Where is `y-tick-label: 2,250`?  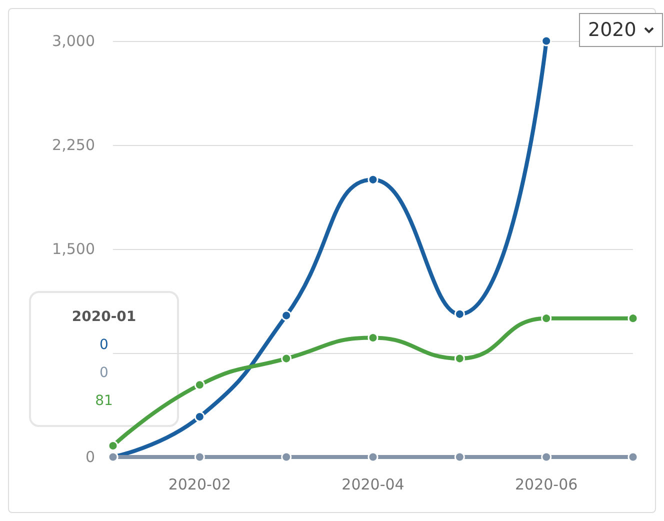
y-tick-label: 2,250 is located at coordinates (73, 145).